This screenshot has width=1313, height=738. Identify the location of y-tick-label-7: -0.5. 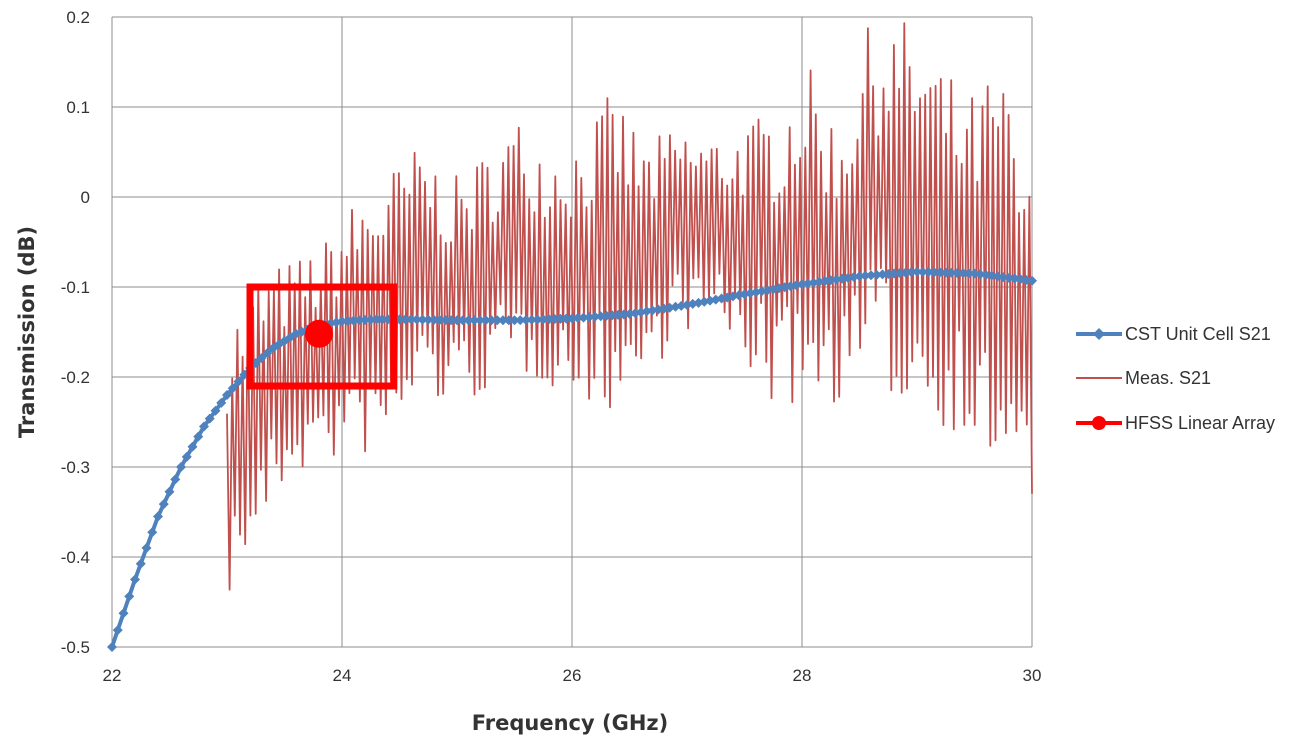
(75, 647).